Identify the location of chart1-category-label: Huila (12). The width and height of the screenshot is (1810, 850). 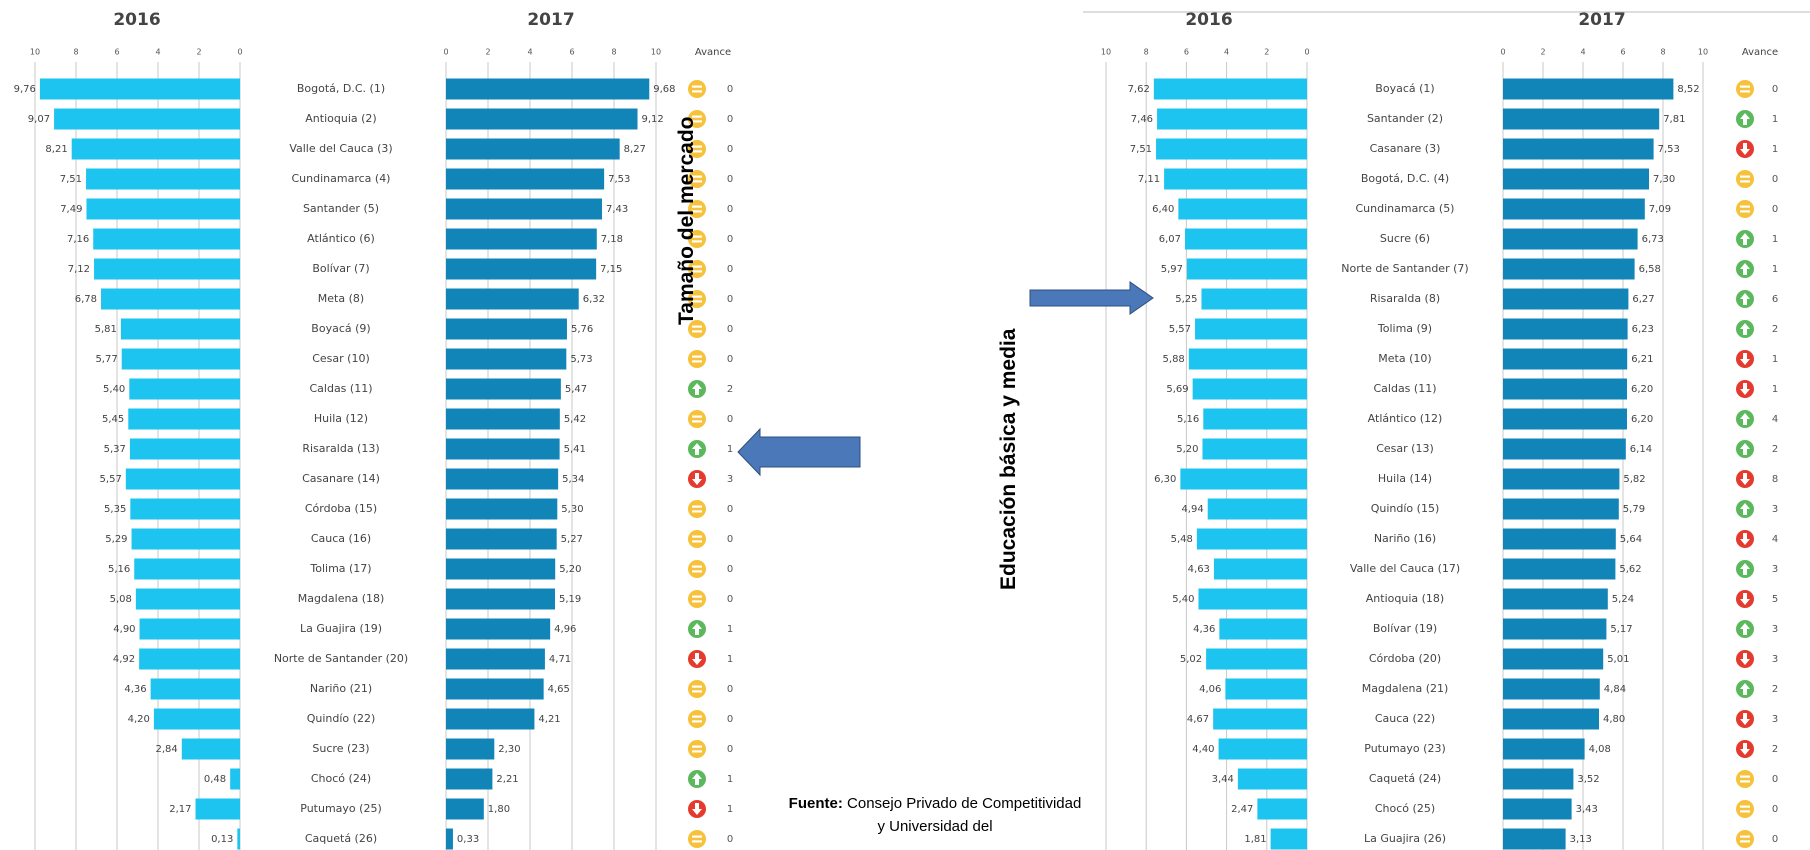
(341, 418).